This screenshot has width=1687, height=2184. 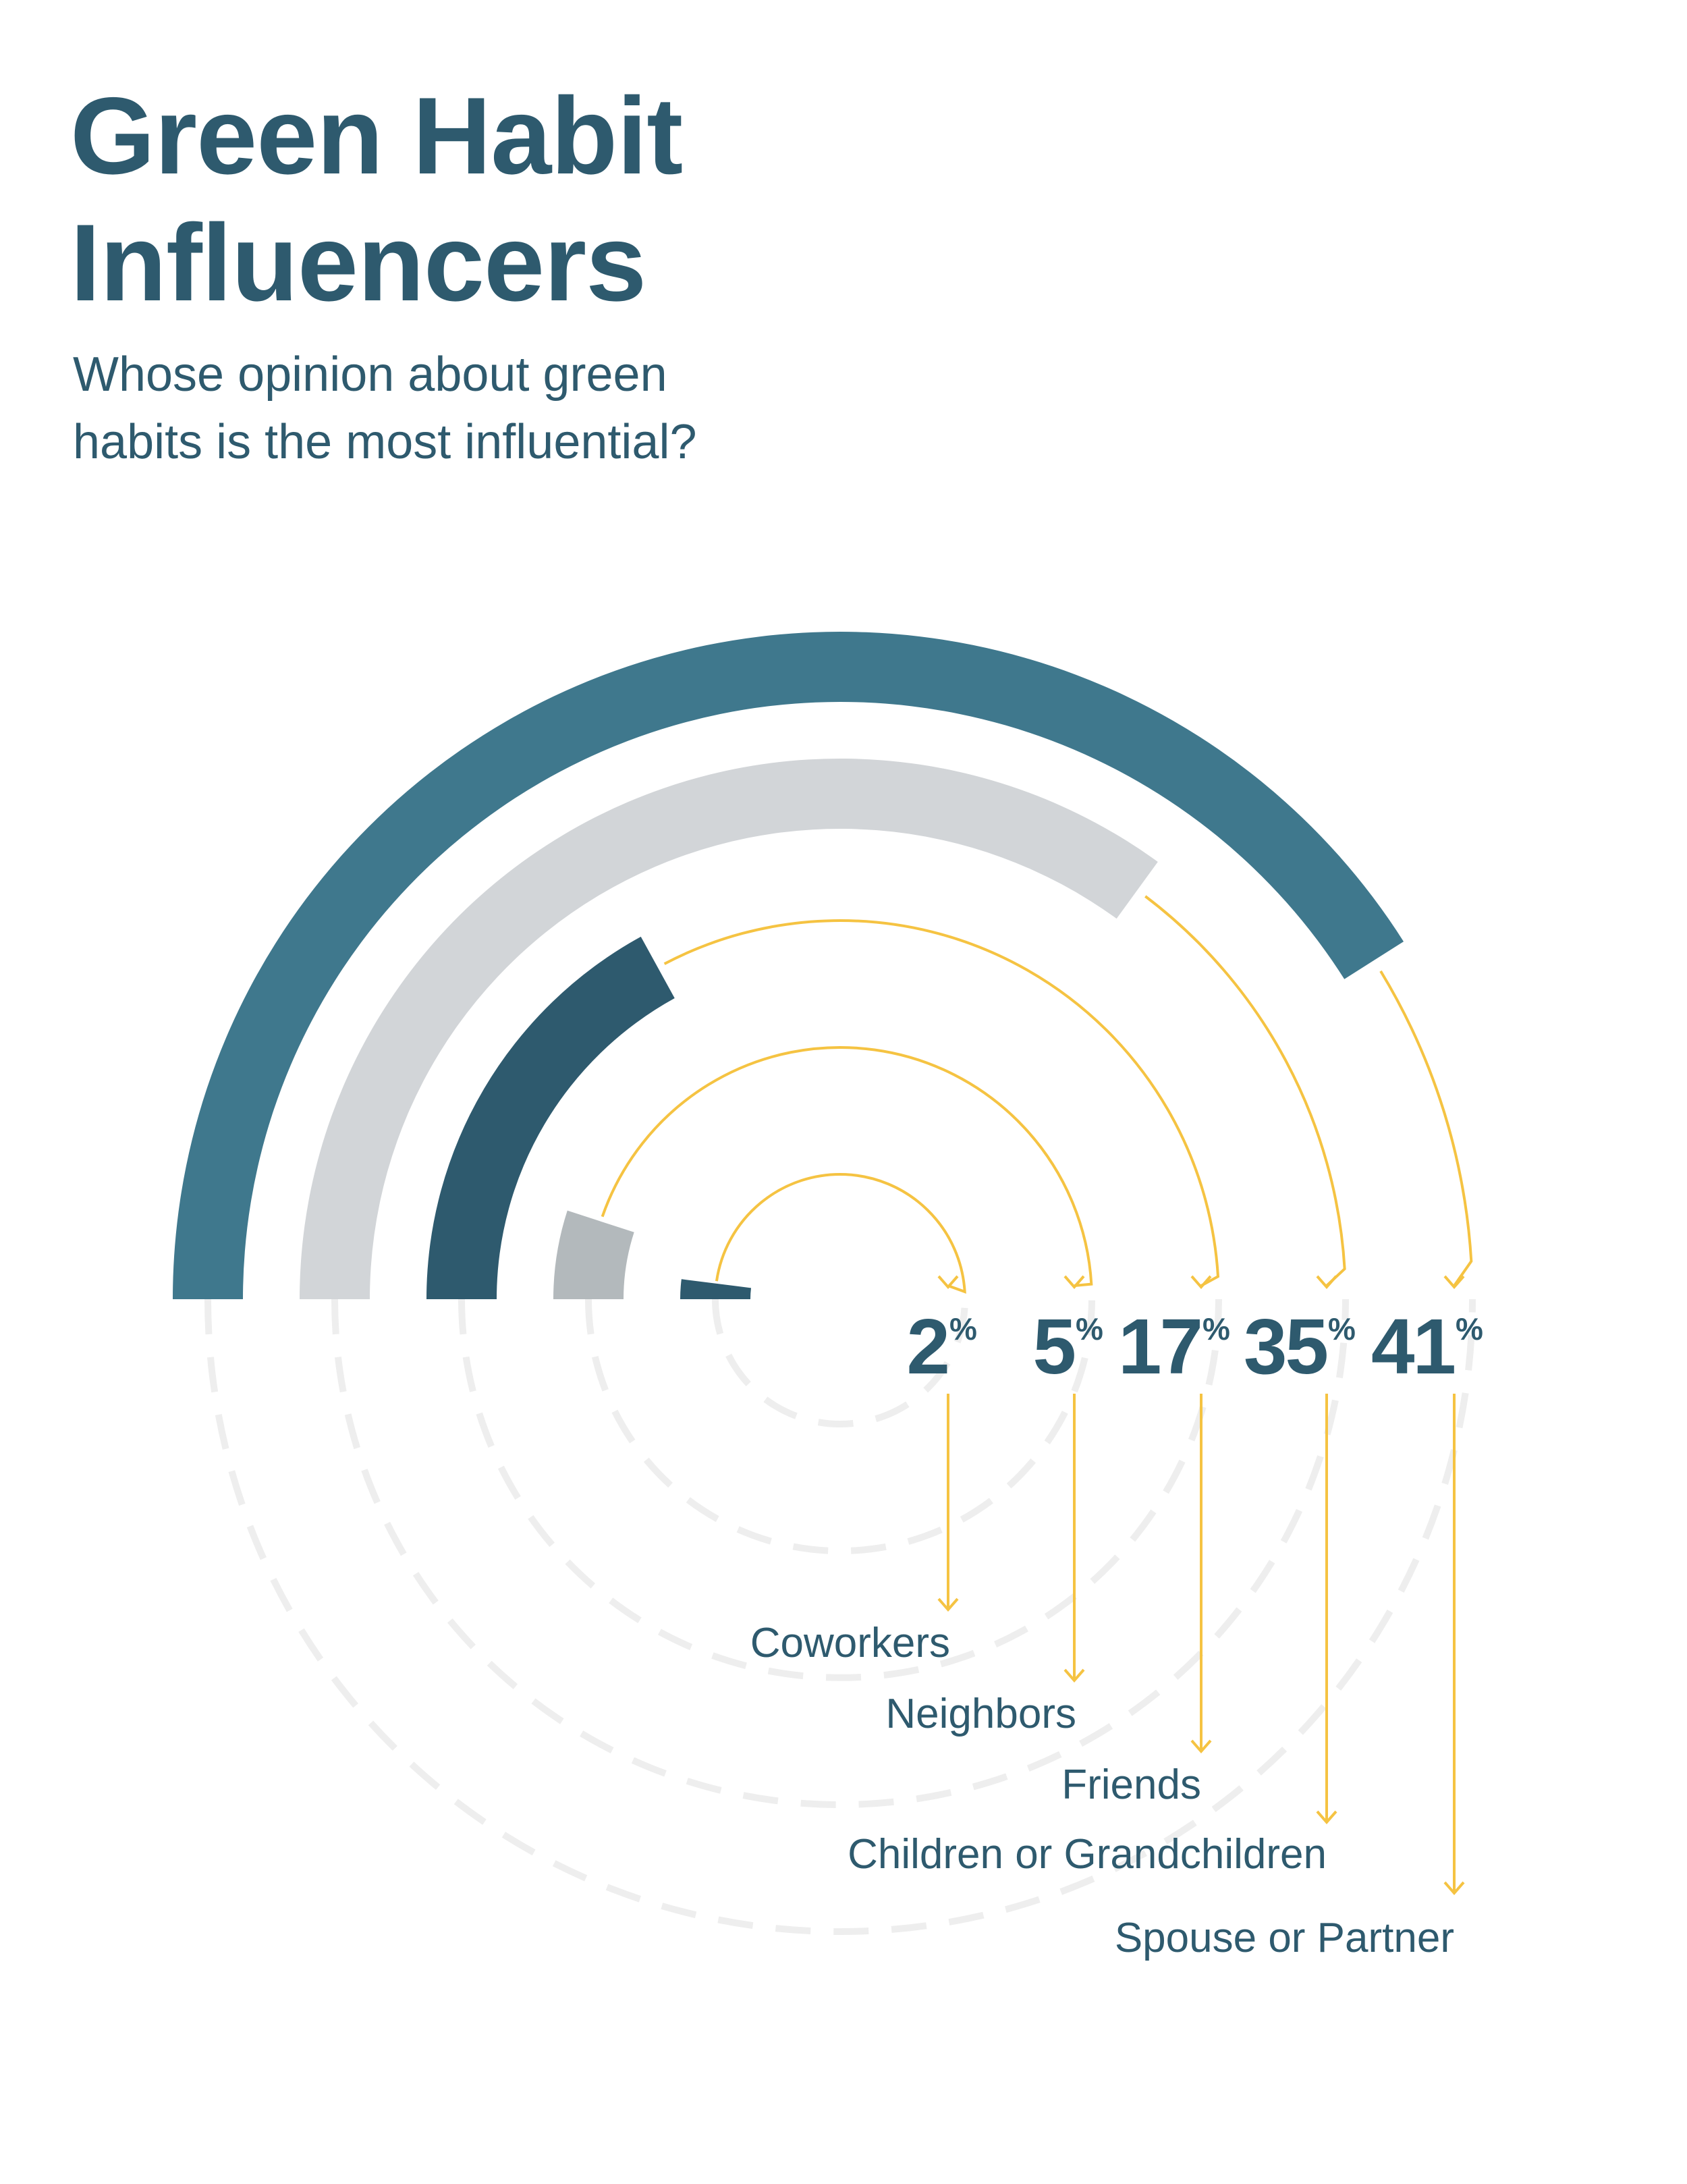 What do you see at coordinates (1131, 1785) in the screenshot?
I see `category-label: Friends` at bounding box center [1131, 1785].